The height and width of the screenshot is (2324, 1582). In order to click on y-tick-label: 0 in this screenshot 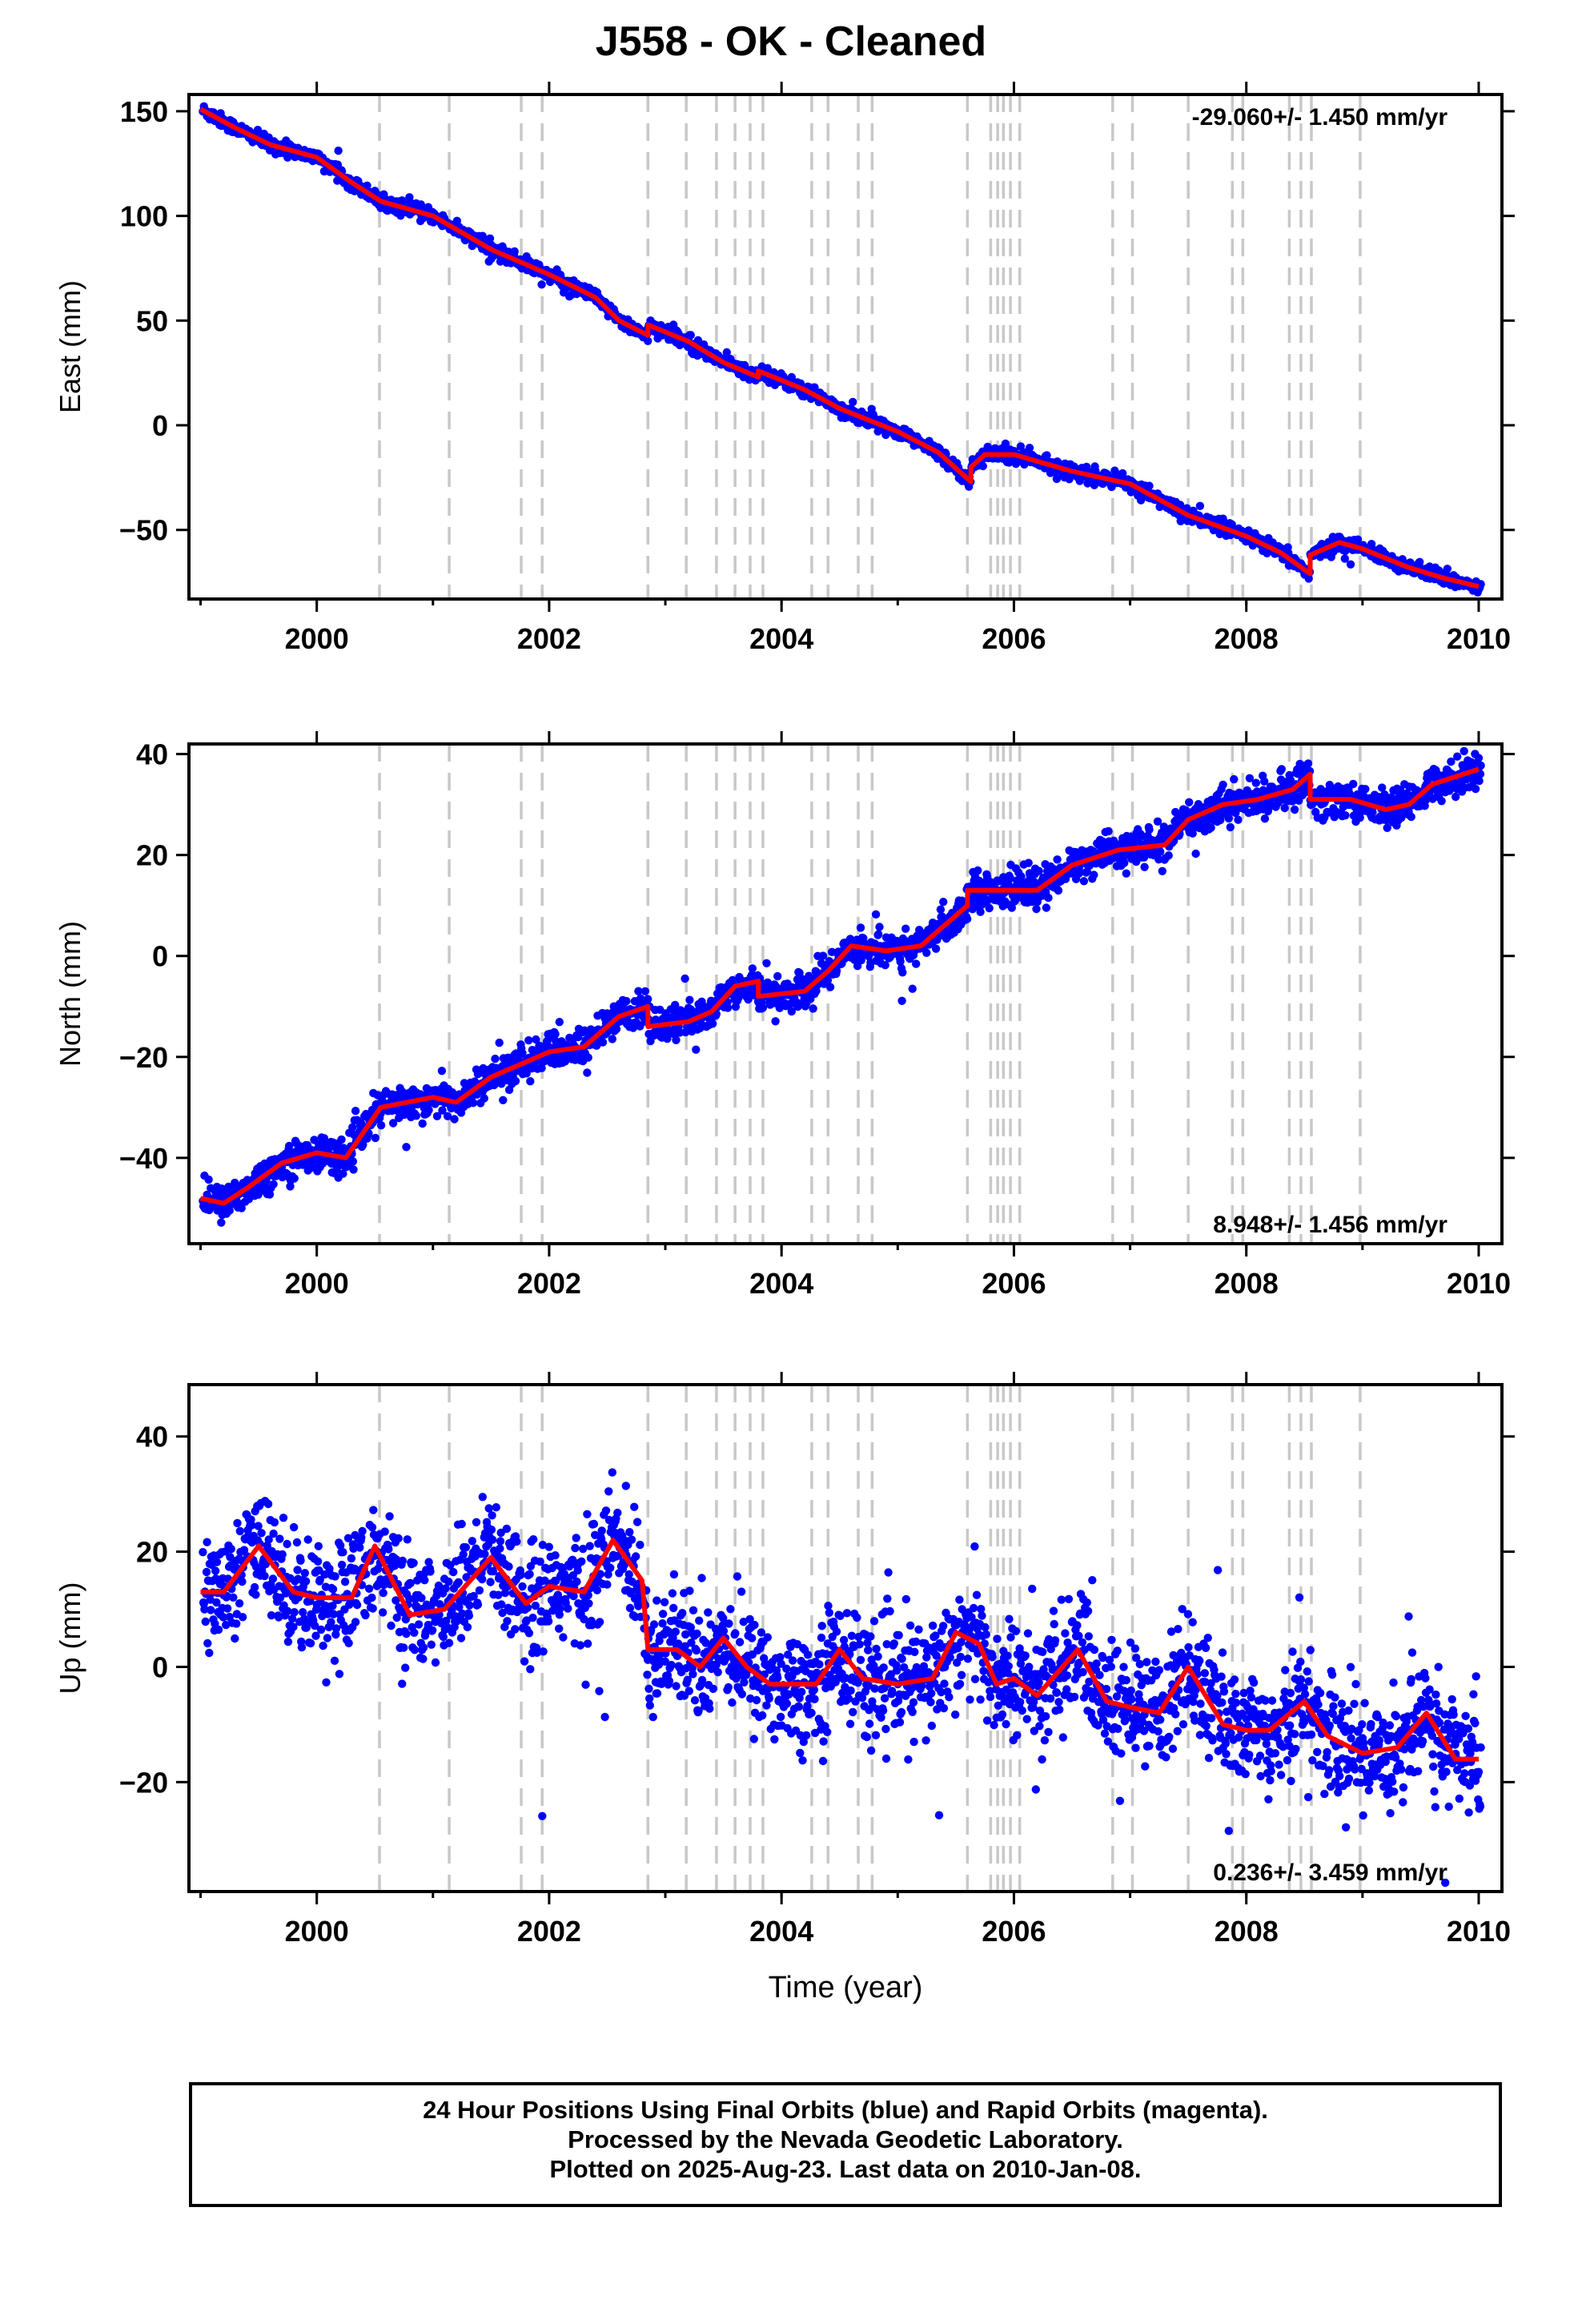, I will do `click(160, 425)`.